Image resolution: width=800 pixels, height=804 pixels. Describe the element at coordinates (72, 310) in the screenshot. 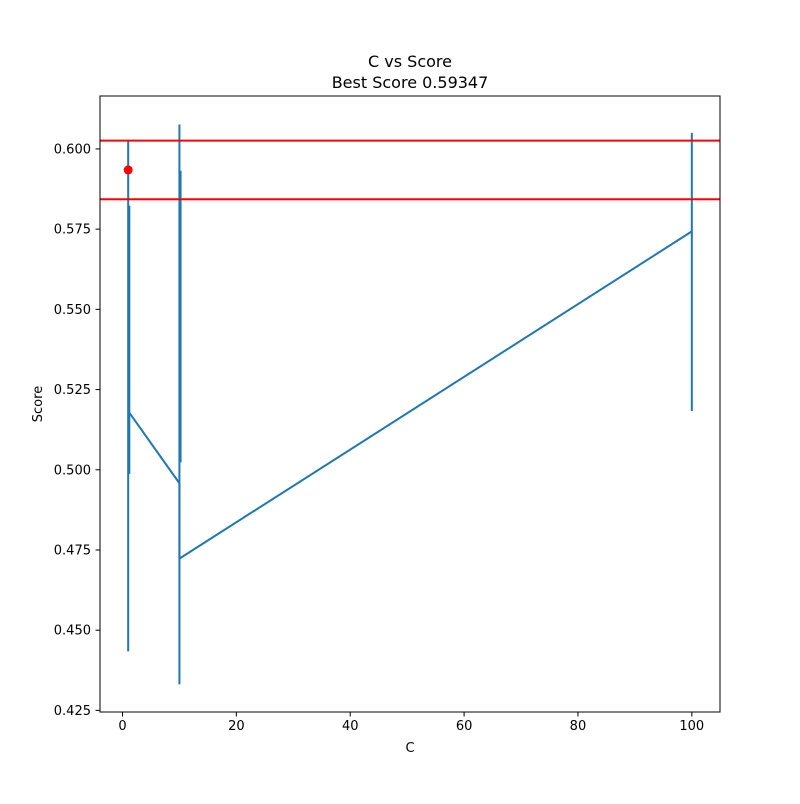

I see `y-tick-label-5: 0.550` at that location.